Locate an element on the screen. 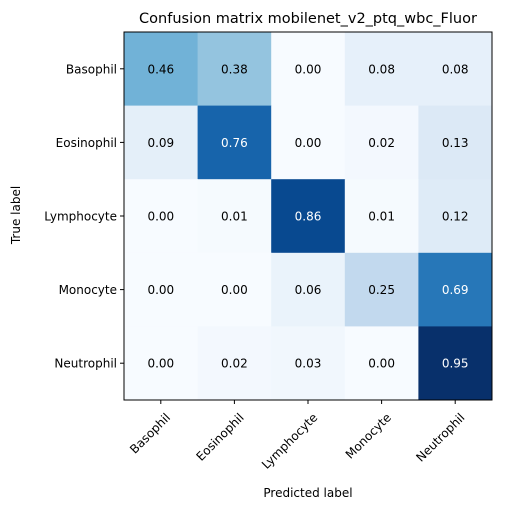 The height and width of the screenshot is (513, 513). cell-value-label: 0.06 is located at coordinates (308, 290).